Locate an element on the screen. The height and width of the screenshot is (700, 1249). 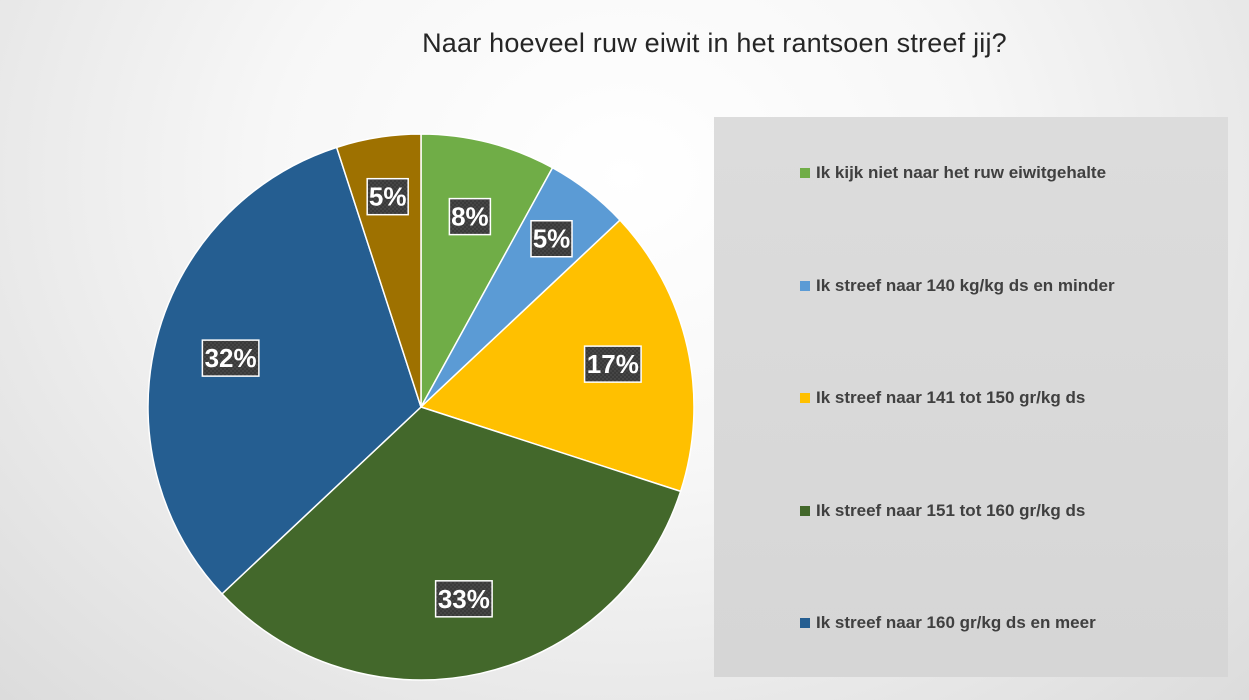
data-label-5: 32% is located at coordinates (230, 358).